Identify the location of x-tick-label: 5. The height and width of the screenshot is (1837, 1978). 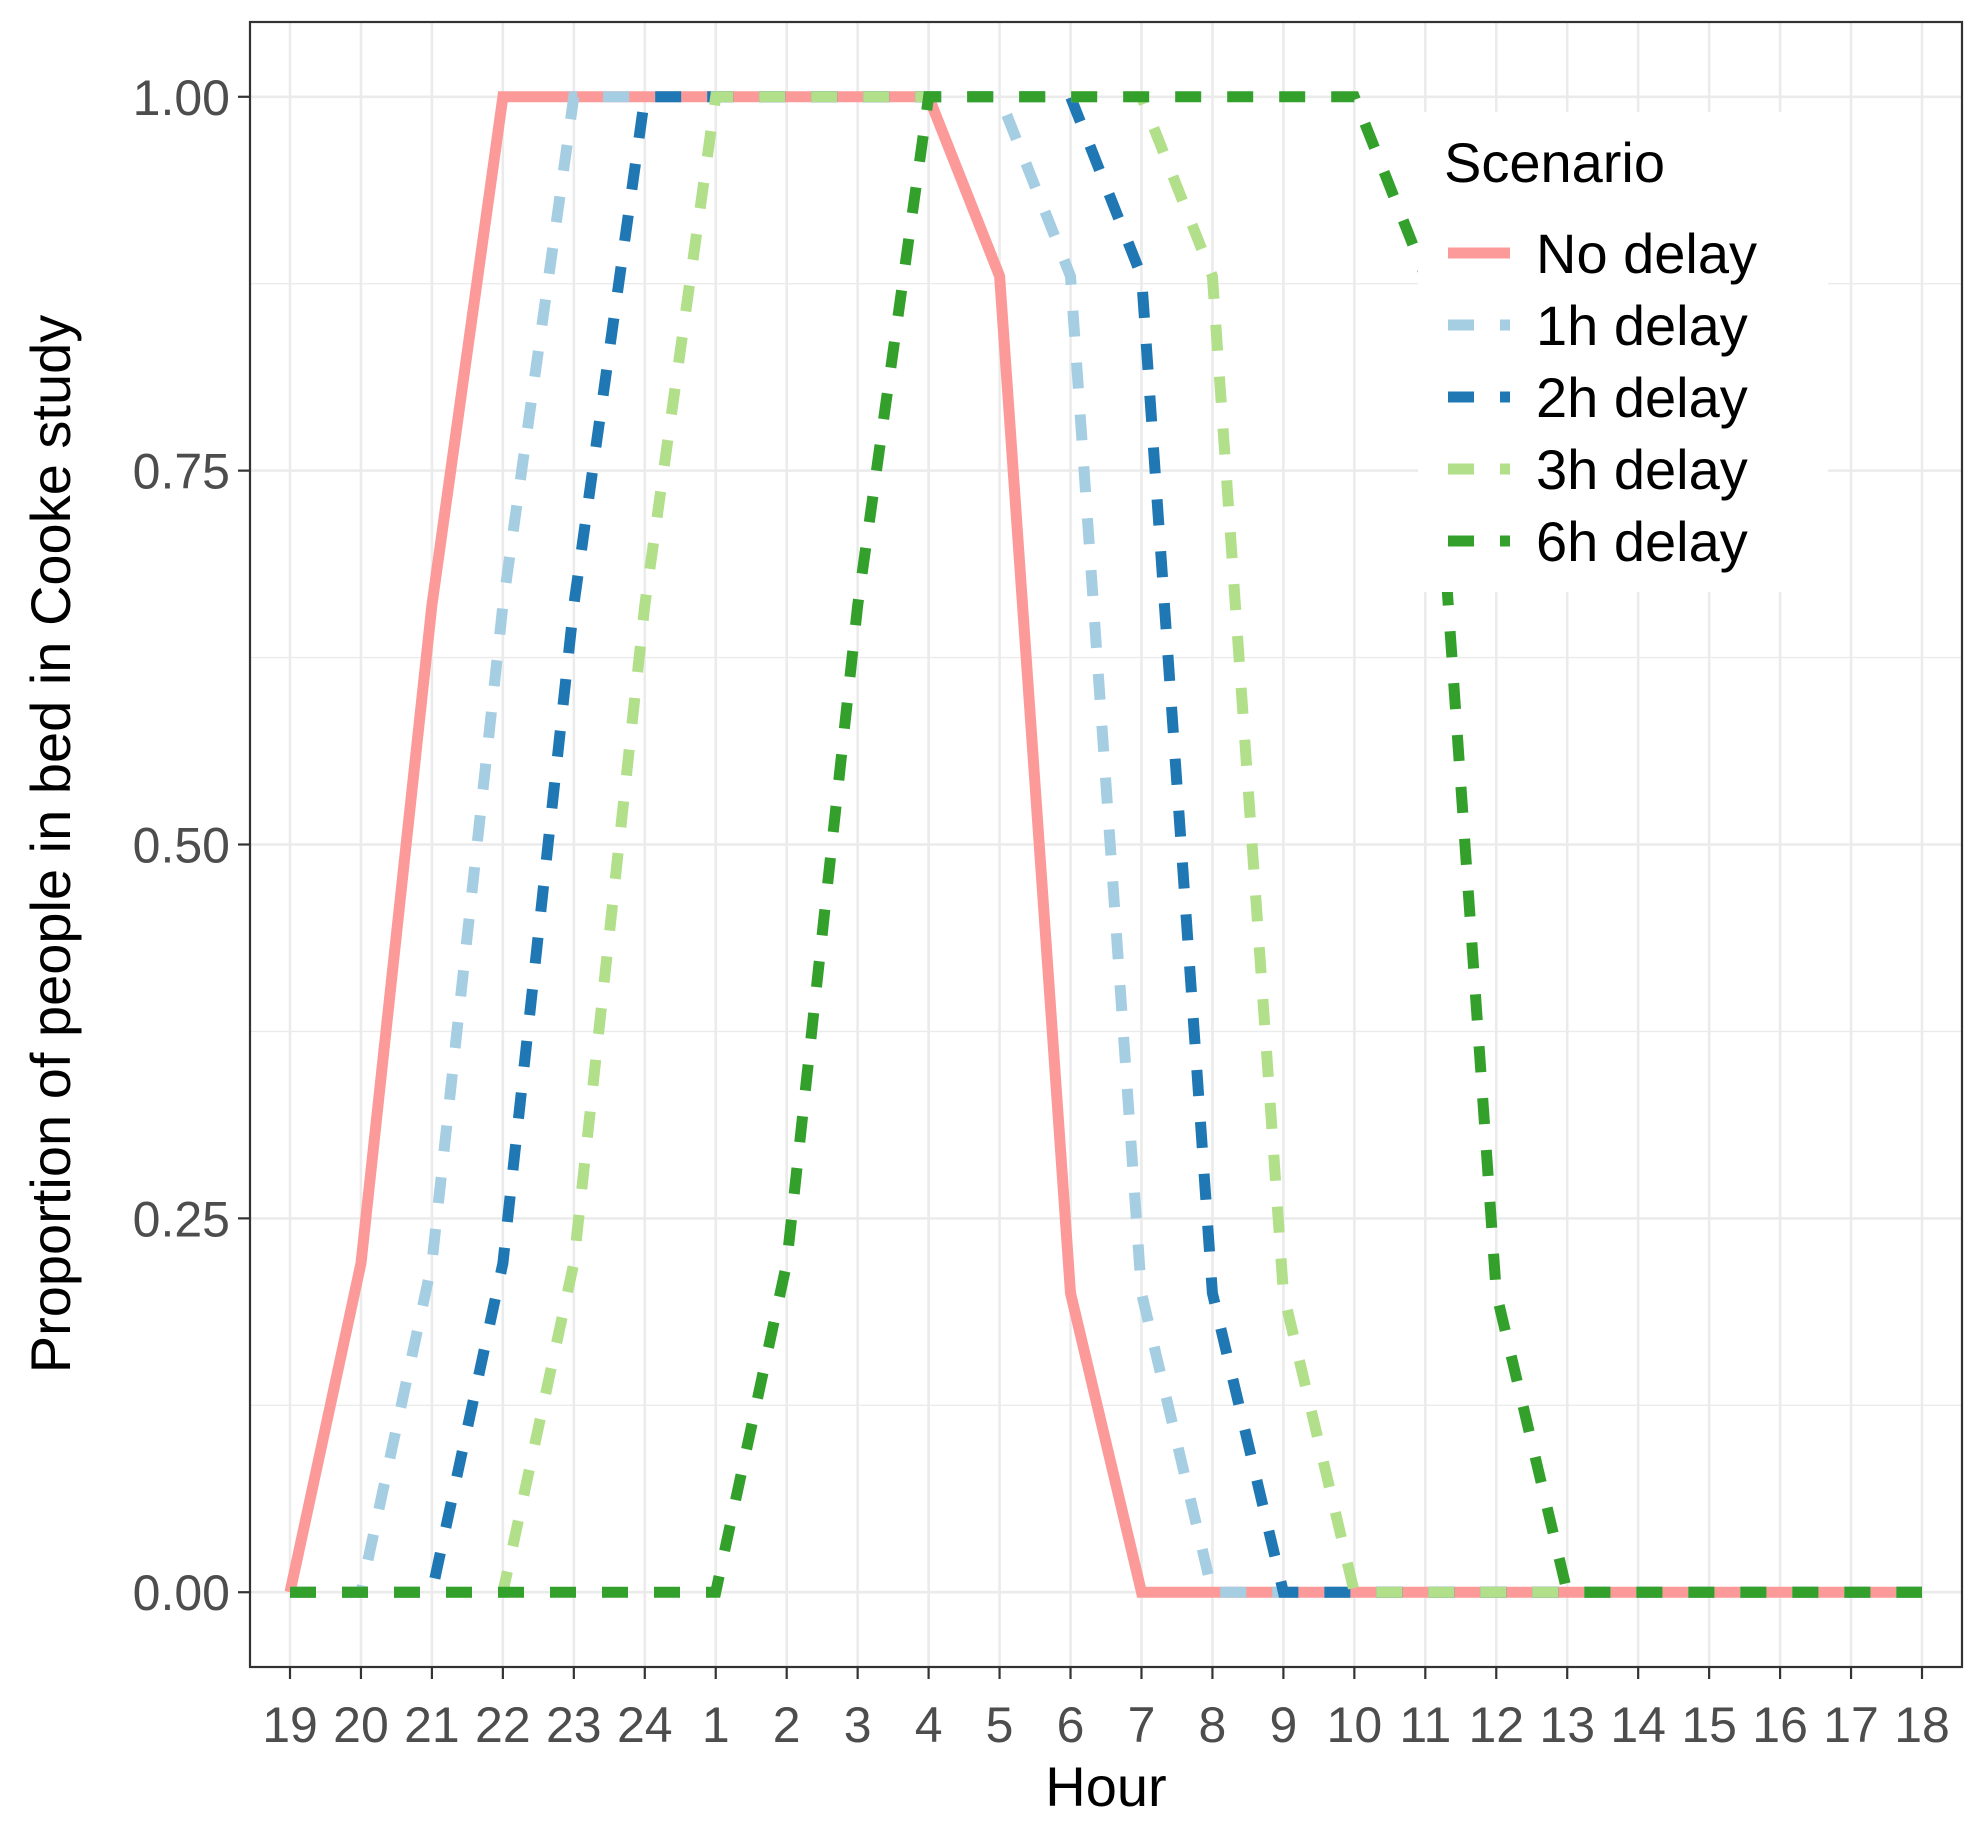
(1000, 1725).